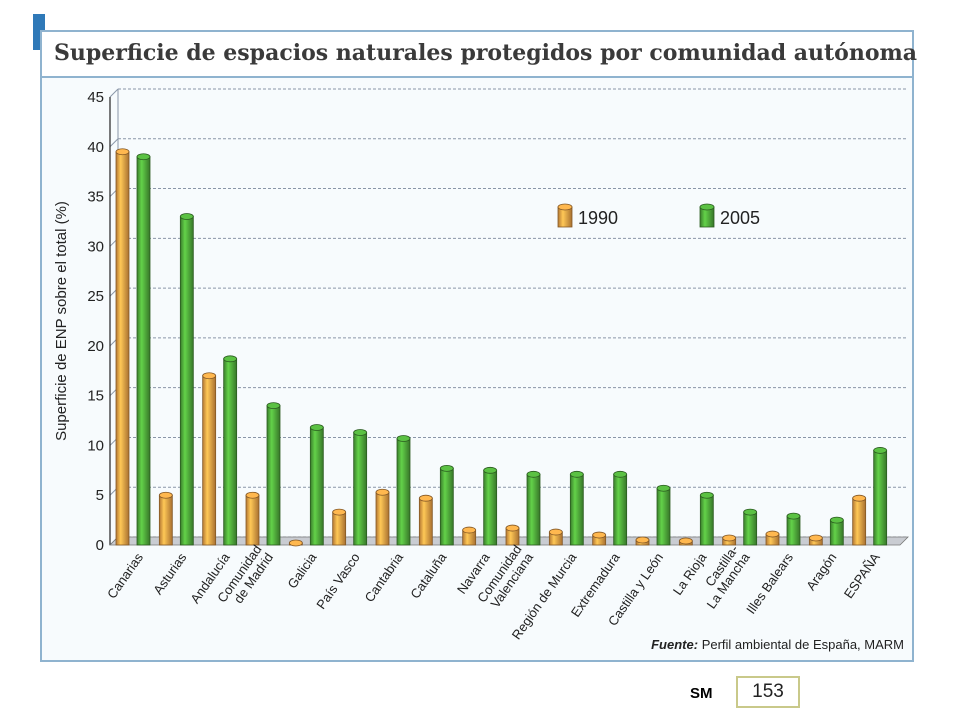 This screenshot has width=960, height=720. What do you see at coordinates (95, 396) in the screenshot?
I see `y-tick-label: 15` at bounding box center [95, 396].